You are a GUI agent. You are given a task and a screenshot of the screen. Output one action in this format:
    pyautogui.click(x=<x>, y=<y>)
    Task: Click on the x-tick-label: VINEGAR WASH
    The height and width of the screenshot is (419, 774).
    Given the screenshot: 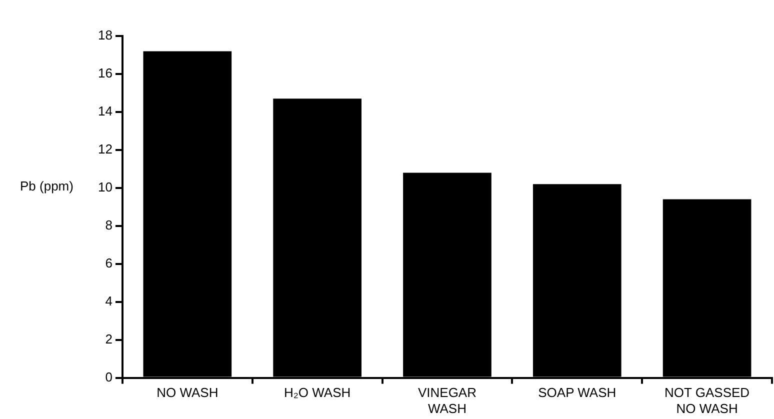 What is the action you would take?
    pyautogui.click(x=447, y=400)
    